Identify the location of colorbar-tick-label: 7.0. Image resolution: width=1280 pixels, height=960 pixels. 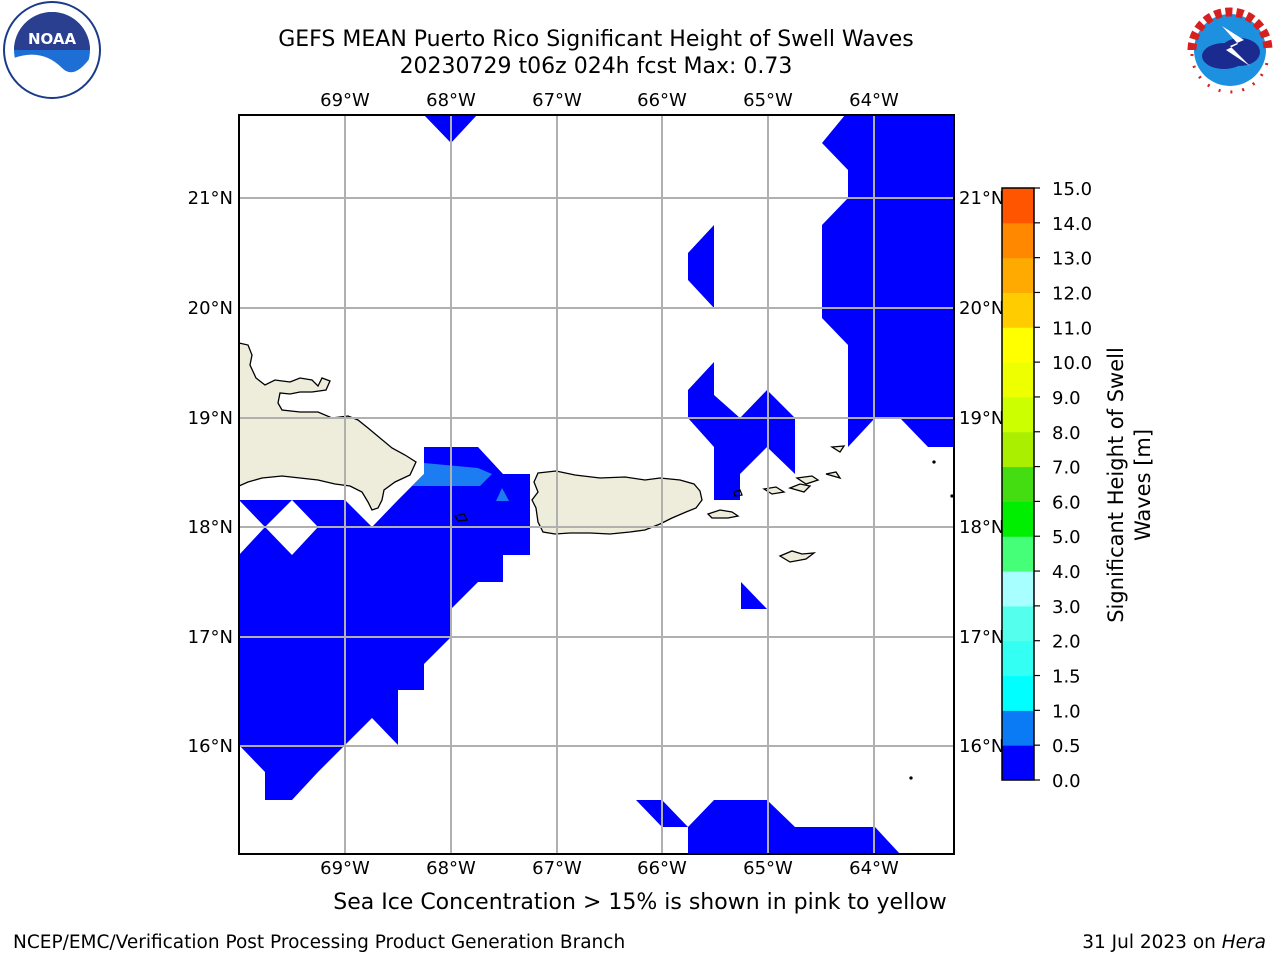
(1066, 468).